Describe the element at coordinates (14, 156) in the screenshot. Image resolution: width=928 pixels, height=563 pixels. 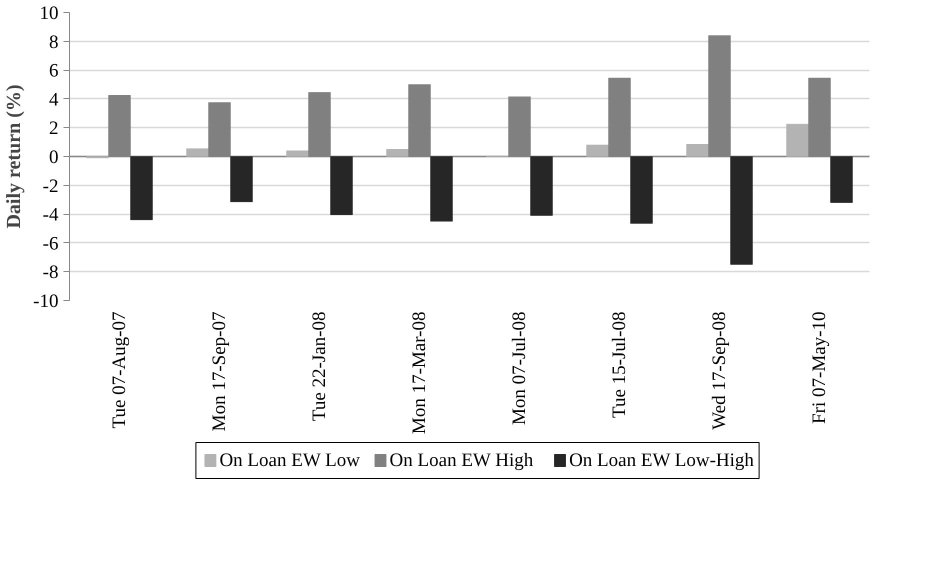
I see `y-axis-title: Daily return (%)` at that location.